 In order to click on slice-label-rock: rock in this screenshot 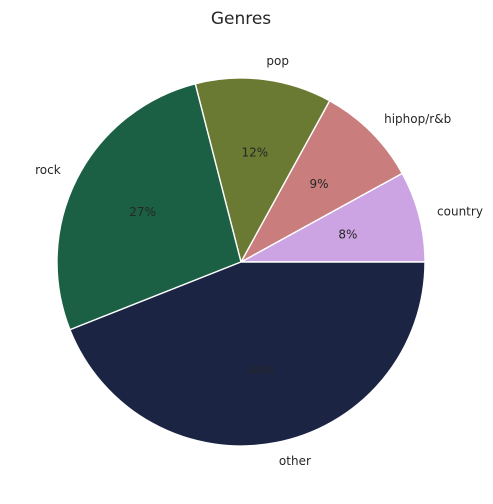, I will do `click(48, 170)`.